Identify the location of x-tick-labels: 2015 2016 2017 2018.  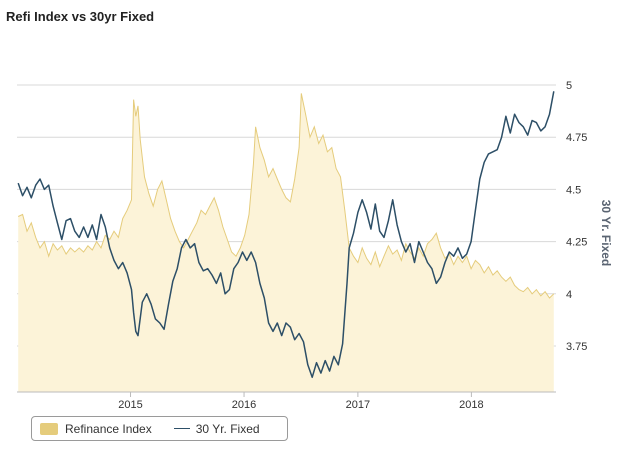
(300, 405).